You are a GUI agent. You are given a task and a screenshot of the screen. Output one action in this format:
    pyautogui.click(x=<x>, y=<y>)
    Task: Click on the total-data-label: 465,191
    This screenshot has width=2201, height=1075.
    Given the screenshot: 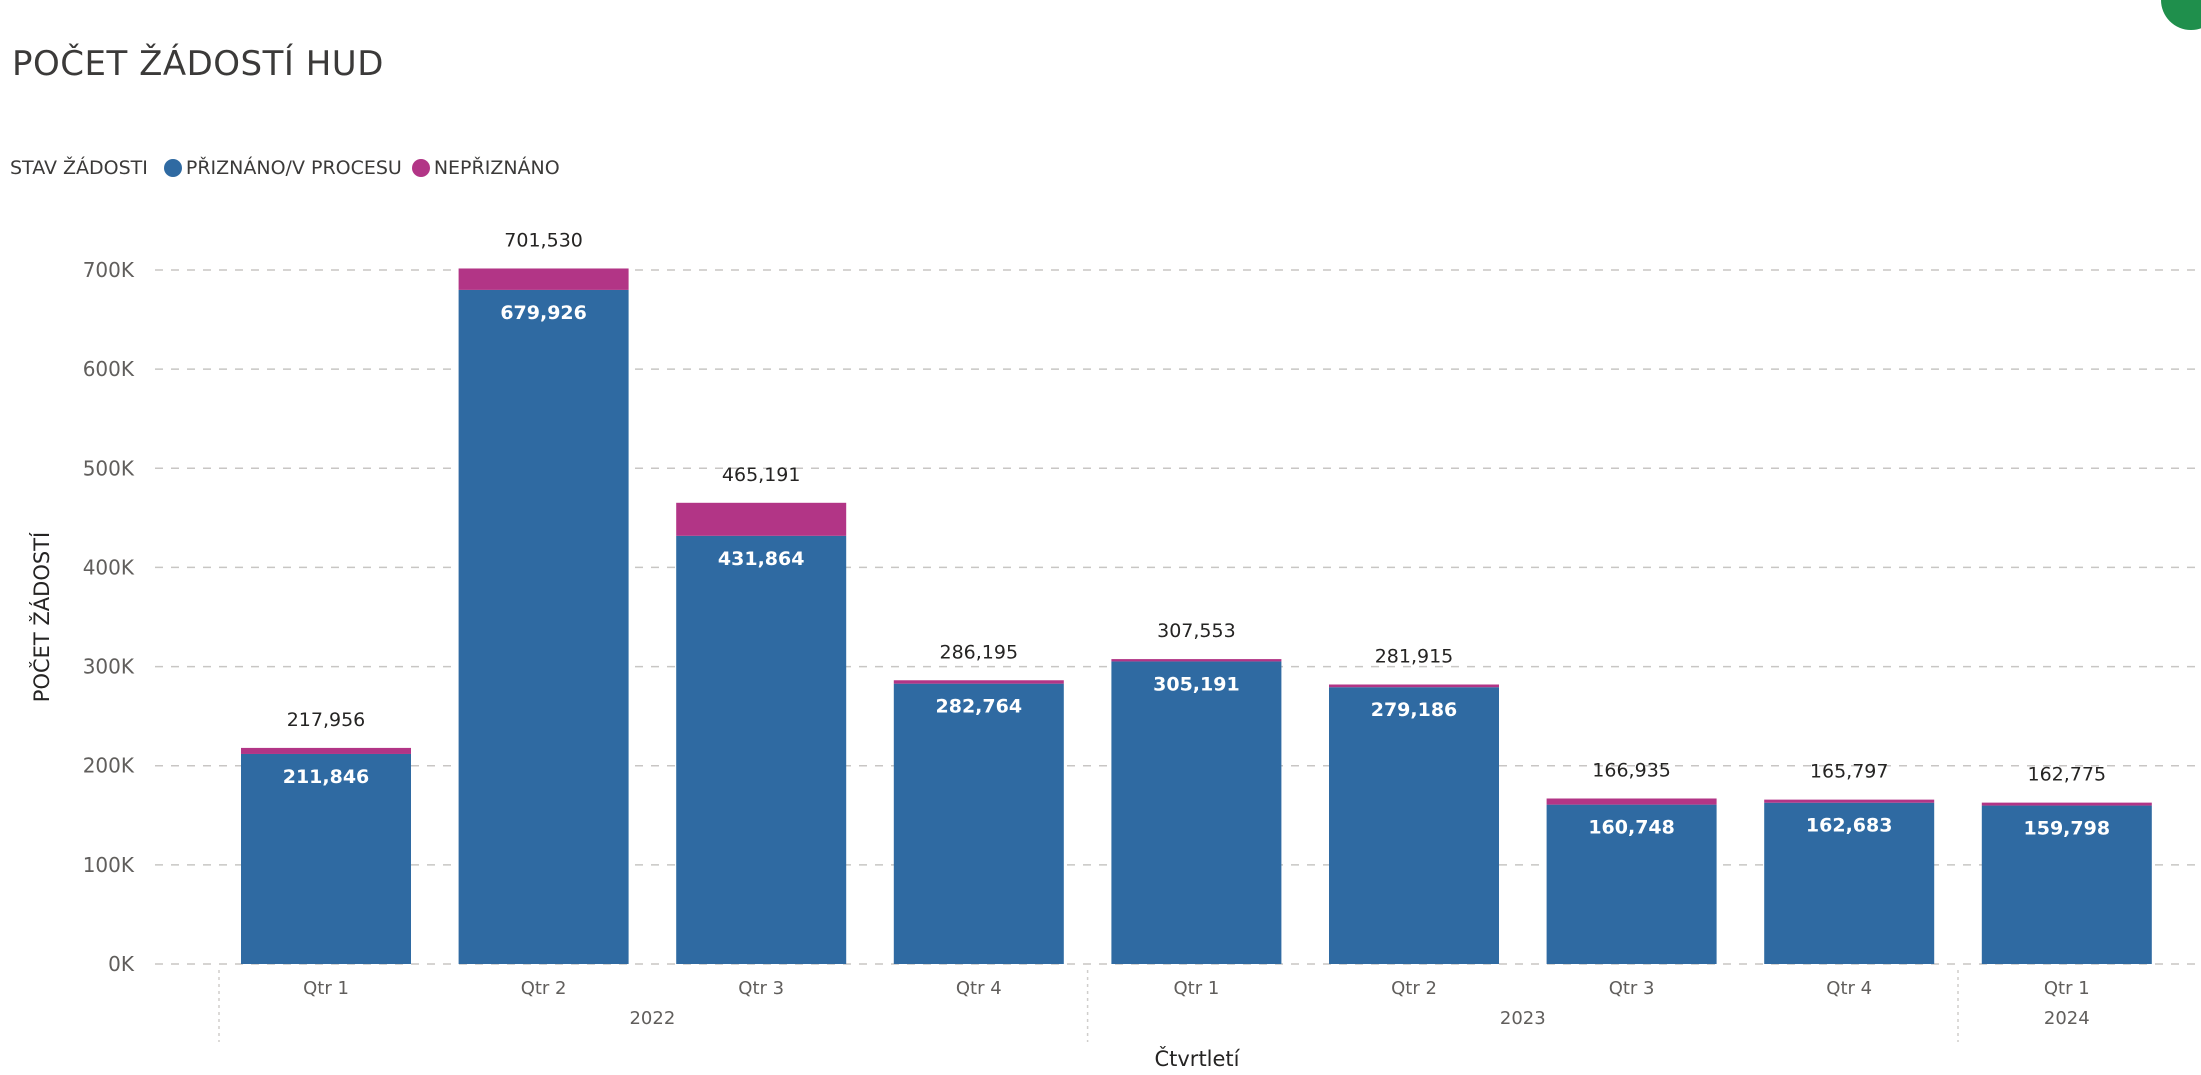 What is the action you would take?
    pyautogui.click(x=761, y=475)
    